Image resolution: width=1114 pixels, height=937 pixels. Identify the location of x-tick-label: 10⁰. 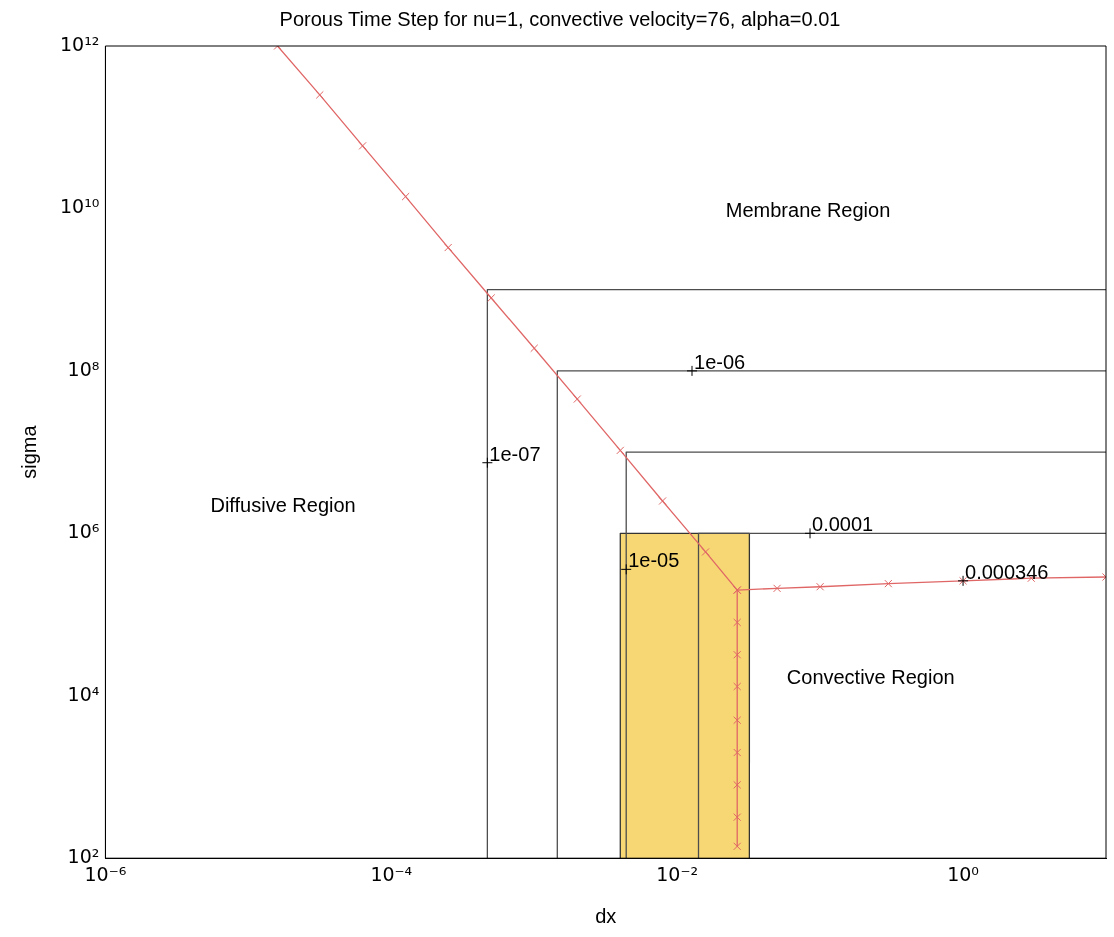
(963, 873).